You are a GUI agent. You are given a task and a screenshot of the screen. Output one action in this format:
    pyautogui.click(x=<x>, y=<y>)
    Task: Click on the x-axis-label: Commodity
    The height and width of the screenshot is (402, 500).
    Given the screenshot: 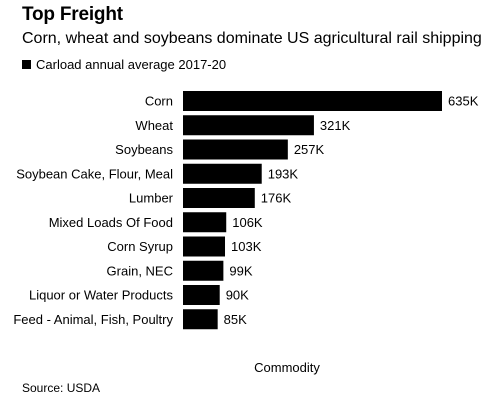 What is the action you would take?
    pyautogui.click(x=287, y=367)
    